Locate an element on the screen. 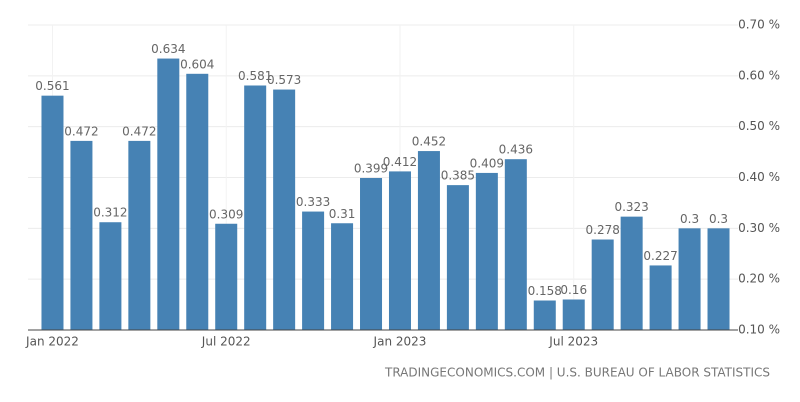 This screenshot has height=402, width=800. data-label: 0.158 is located at coordinates (545, 291).